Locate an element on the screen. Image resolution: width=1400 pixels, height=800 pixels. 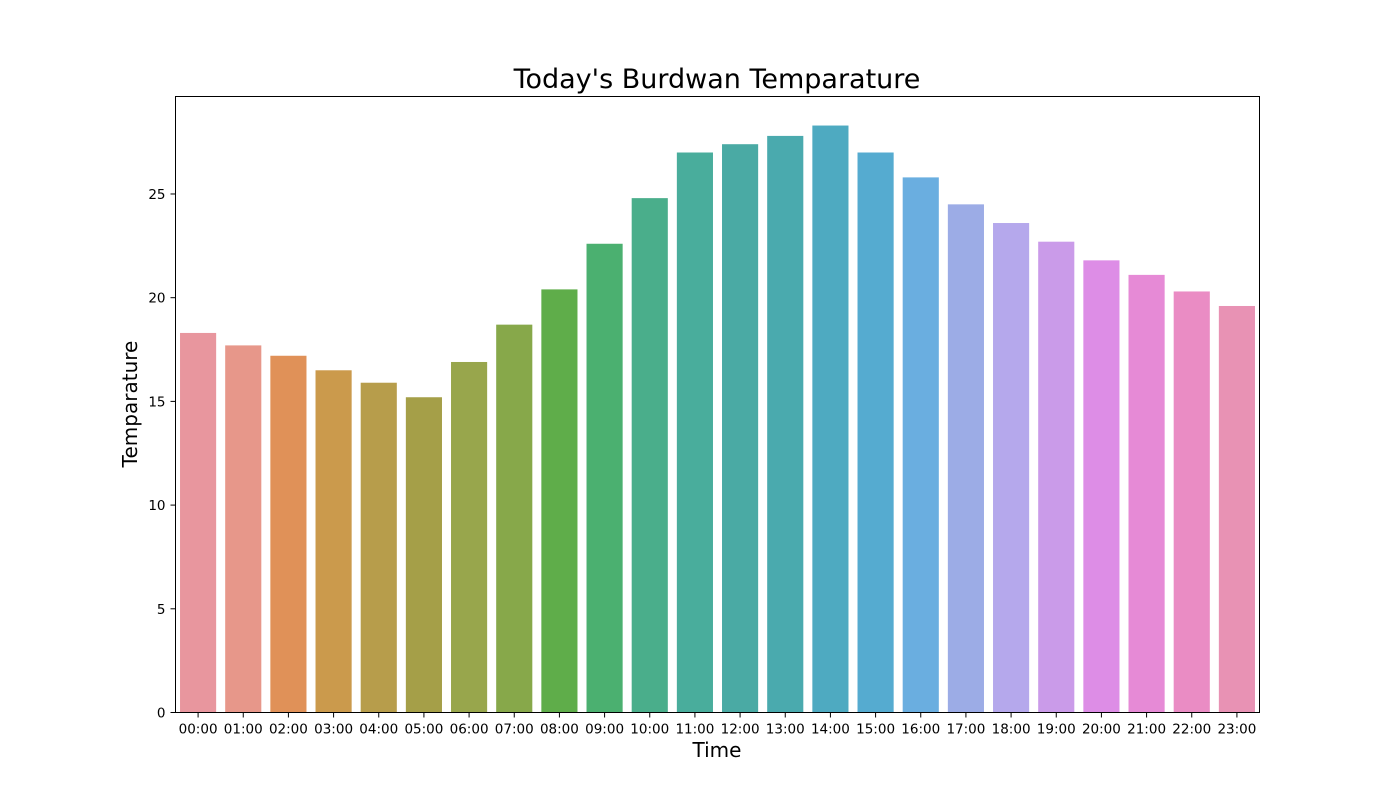
x-tick-label: 13:00 is located at coordinates (785, 730).